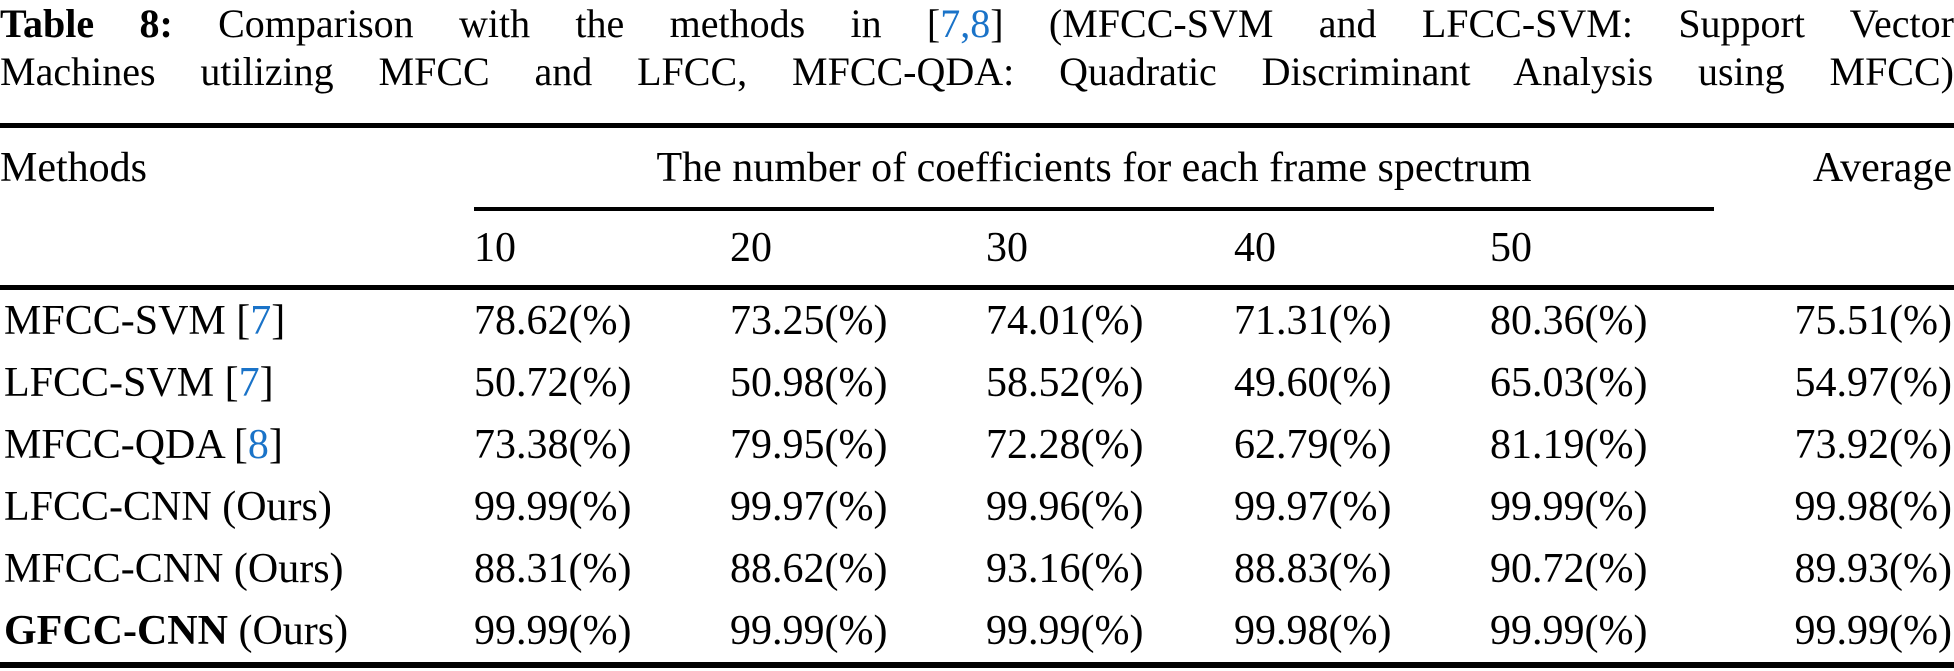 Image resolution: width=1954 pixels, height=671 pixels. I want to click on method-cell: LFCC-CNN (Ours), so click(237, 507).